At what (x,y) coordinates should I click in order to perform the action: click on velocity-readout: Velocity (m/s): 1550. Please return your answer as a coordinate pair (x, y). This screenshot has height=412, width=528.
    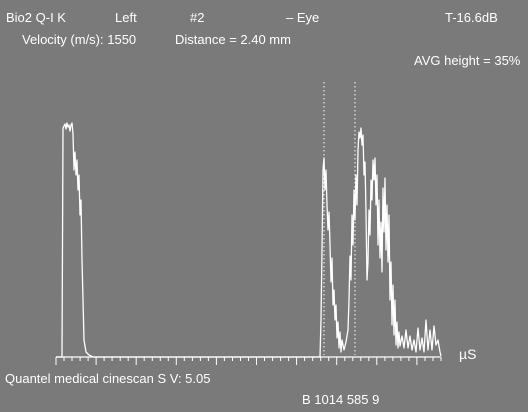
    Looking at the image, I should click on (79, 39).